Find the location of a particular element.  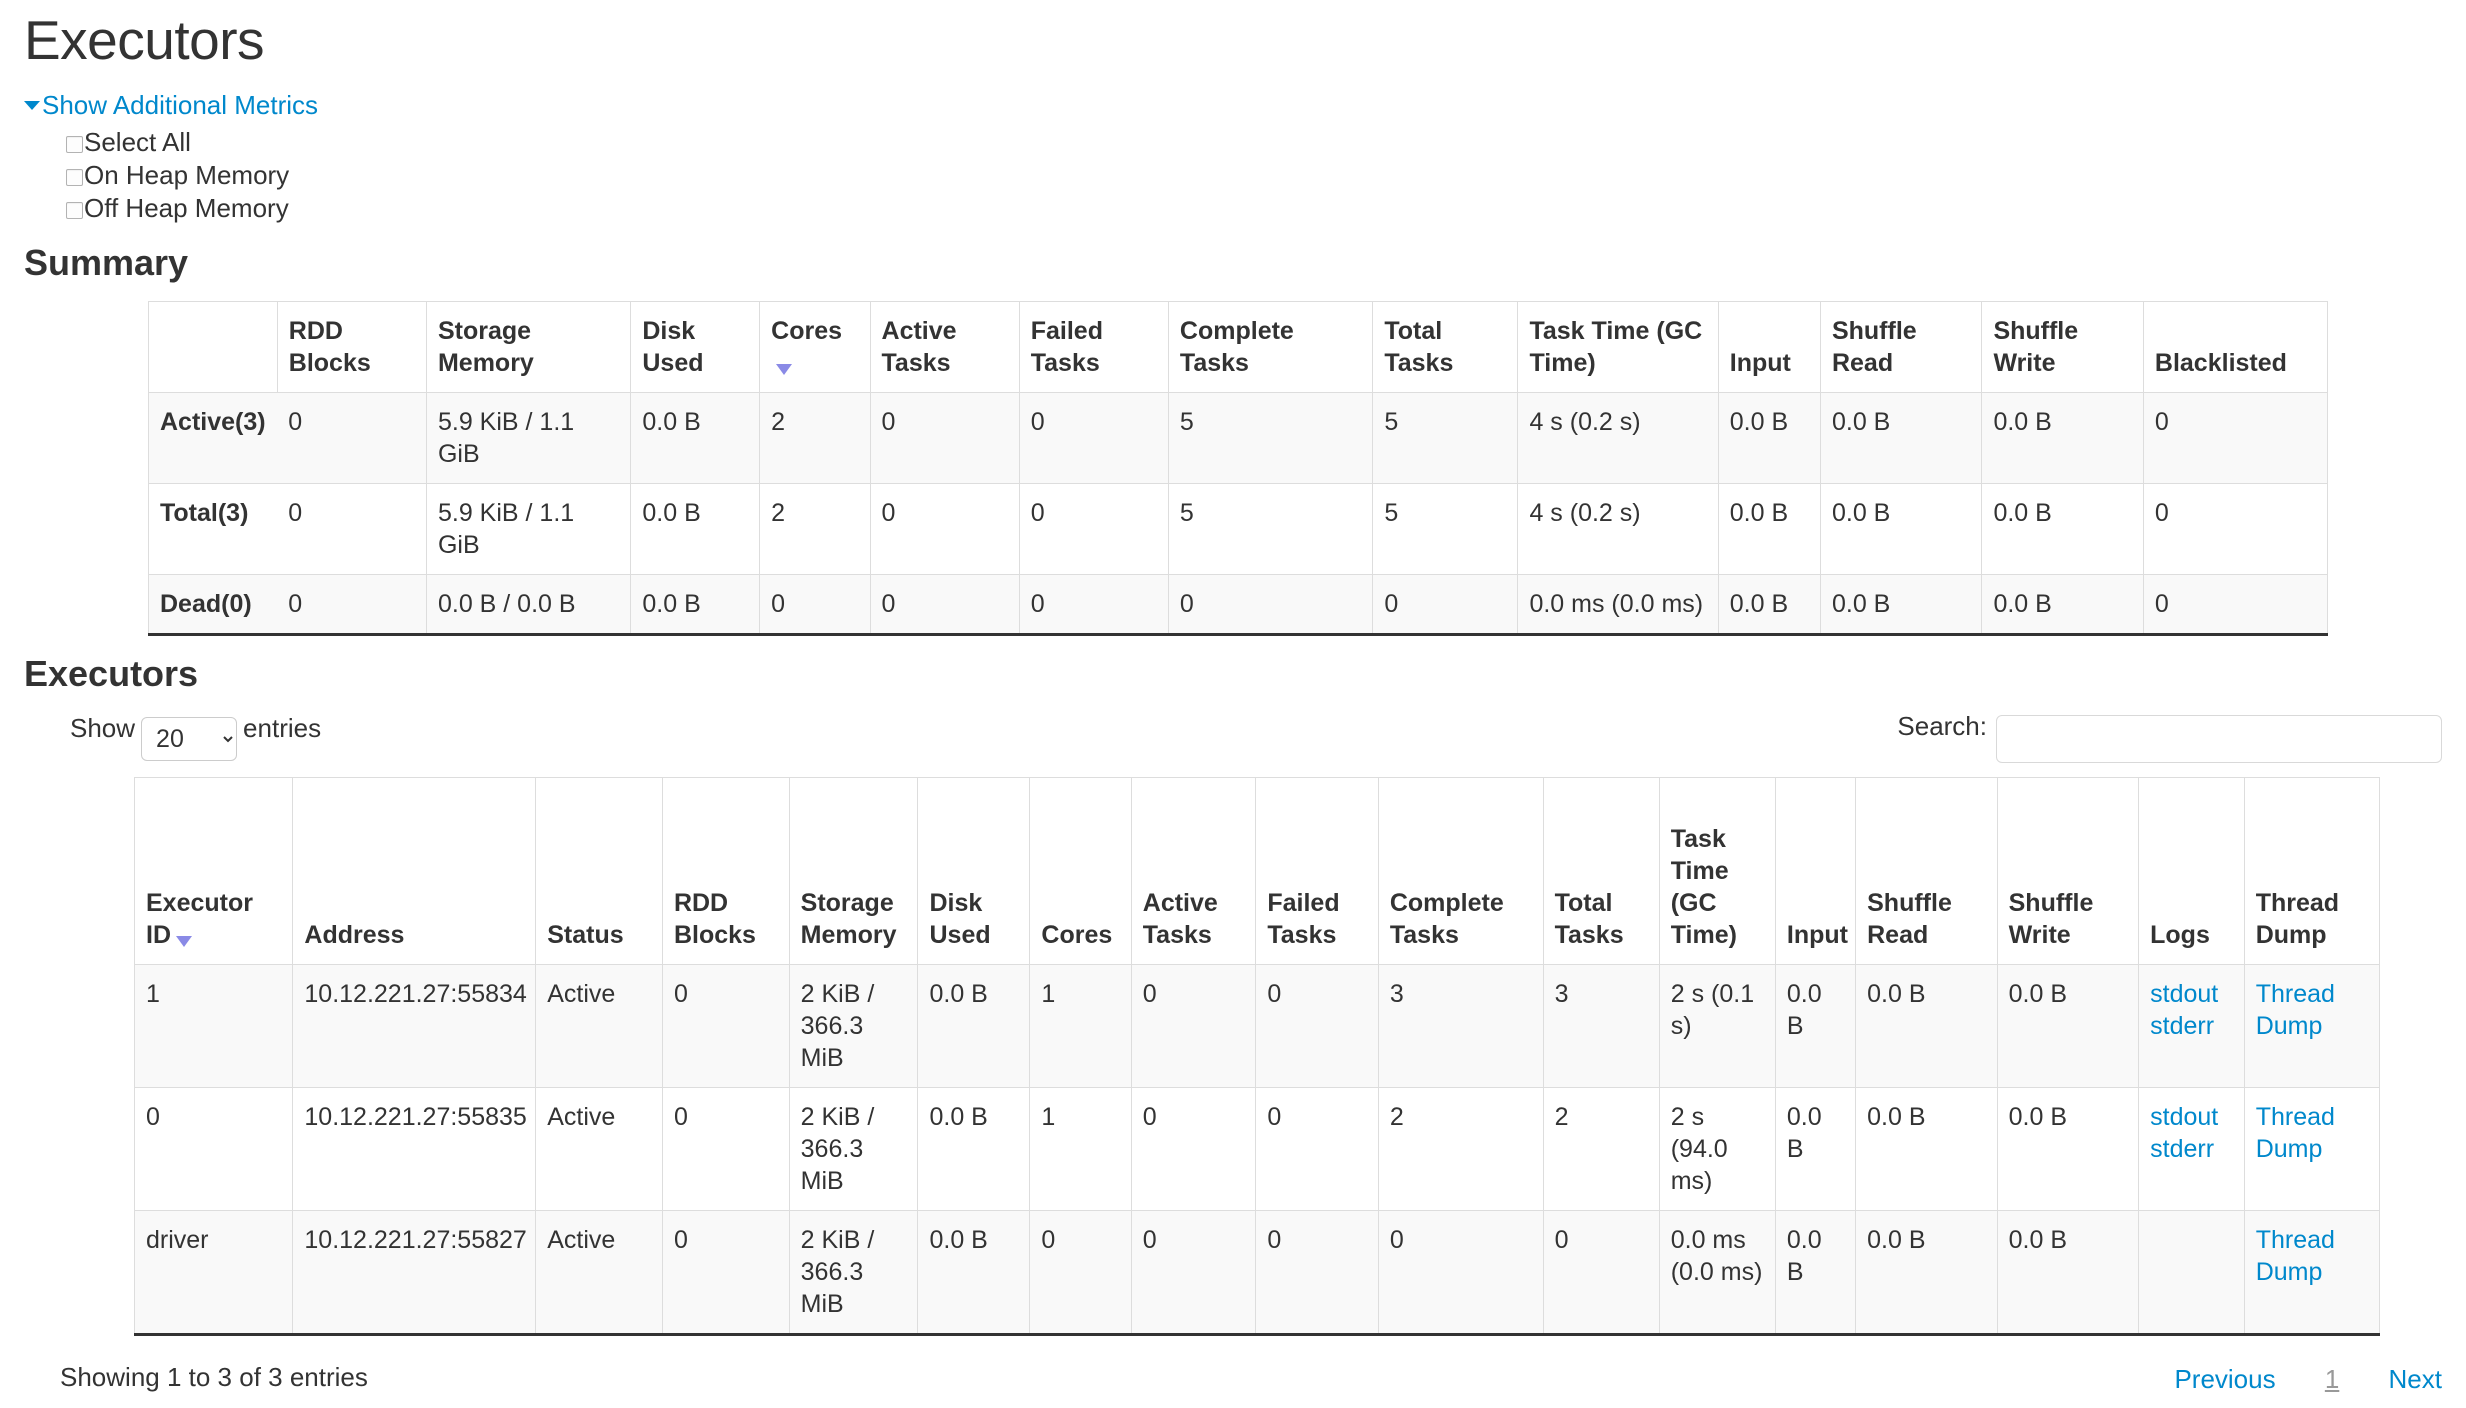

summary-col-total-tasks: Total Tasks is located at coordinates (1445, 346).